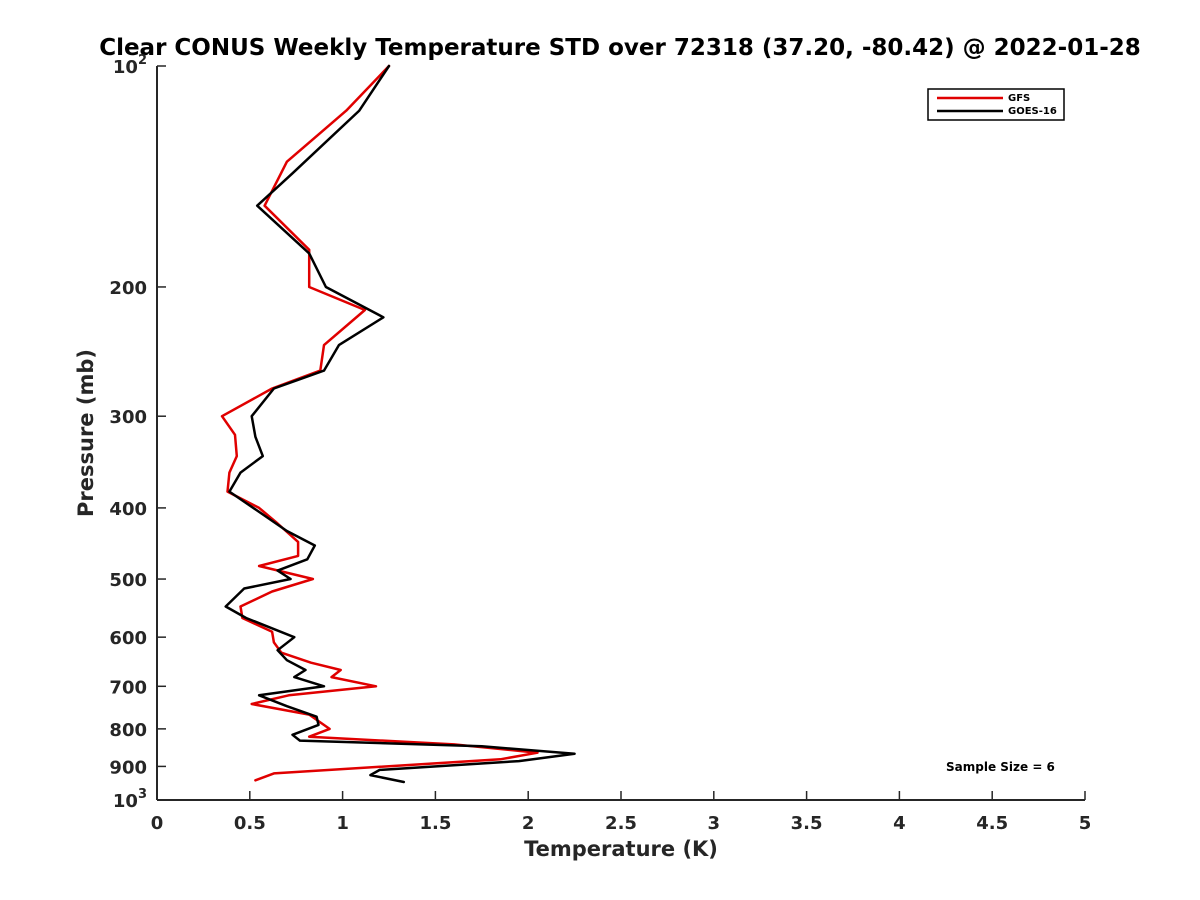 This screenshot has width=1200, height=900. What do you see at coordinates (1019, 98) in the screenshot?
I see `legend-label-gfs: GFS` at bounding box center [1019, 98].